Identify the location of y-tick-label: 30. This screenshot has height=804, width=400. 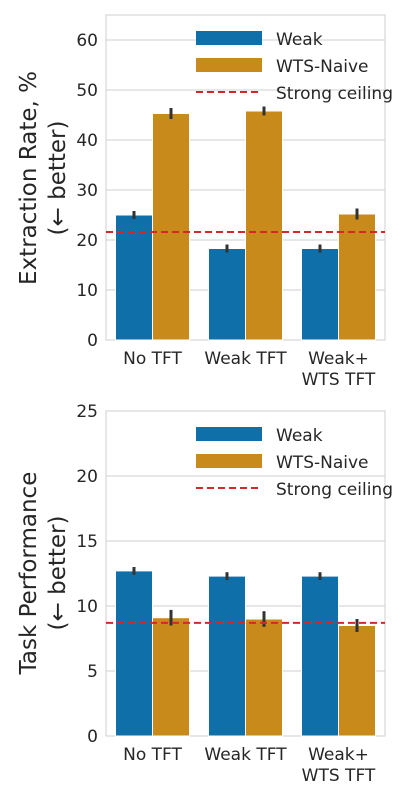
(87, 191).